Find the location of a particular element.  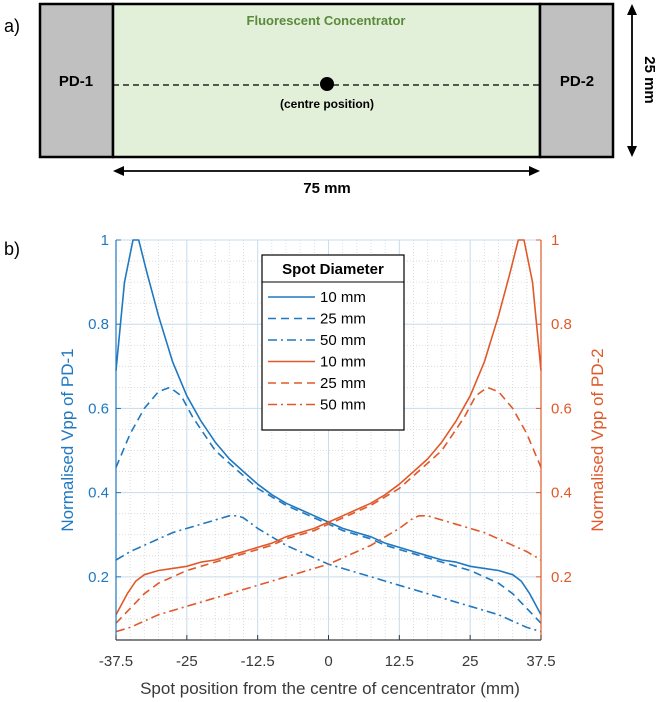

width-arrow-left-head is located at coordinates (118, 171).